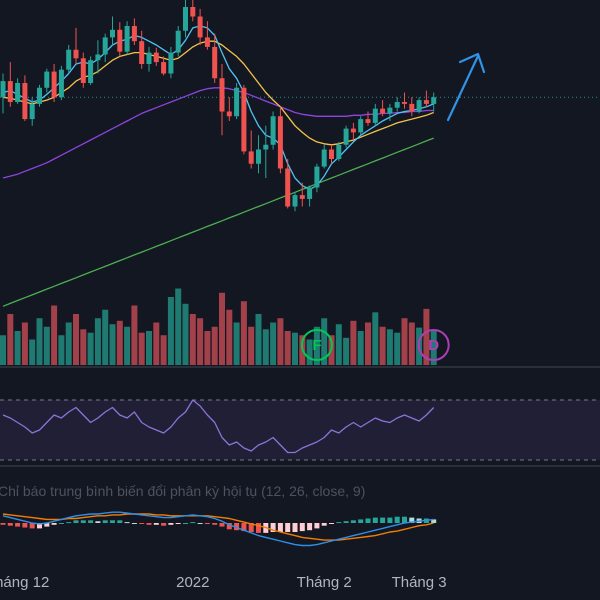 The height and width of the screenshot is (600, 600). I want to click on marker-label: D, so click(433, 345).